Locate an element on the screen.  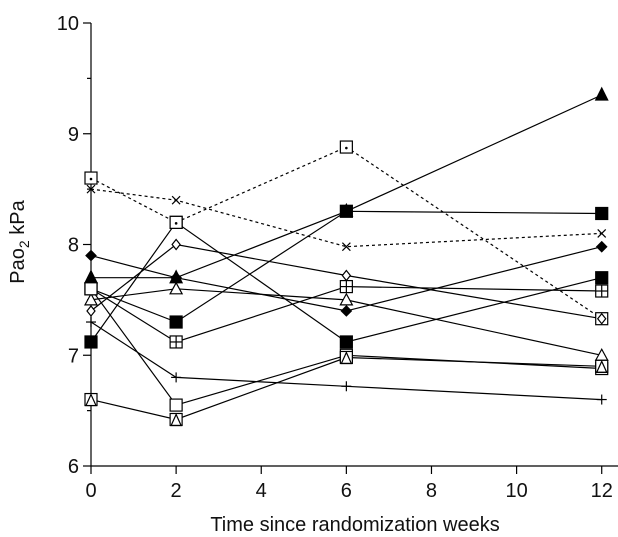
x-tick-label-6: 12 is located at coordinates (602, 491).